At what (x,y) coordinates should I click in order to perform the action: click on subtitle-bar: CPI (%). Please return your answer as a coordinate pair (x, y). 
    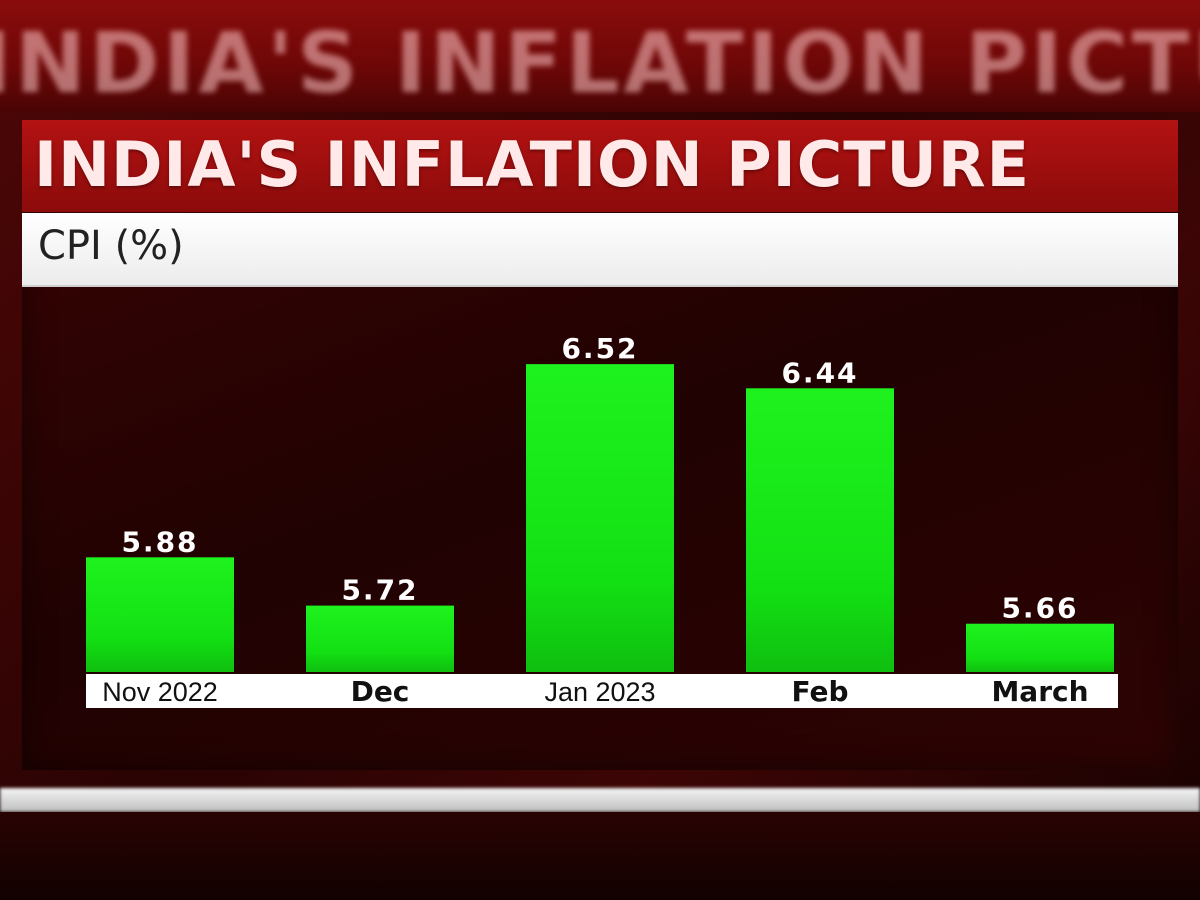
    Looking at the image, I should click on (600, 250).